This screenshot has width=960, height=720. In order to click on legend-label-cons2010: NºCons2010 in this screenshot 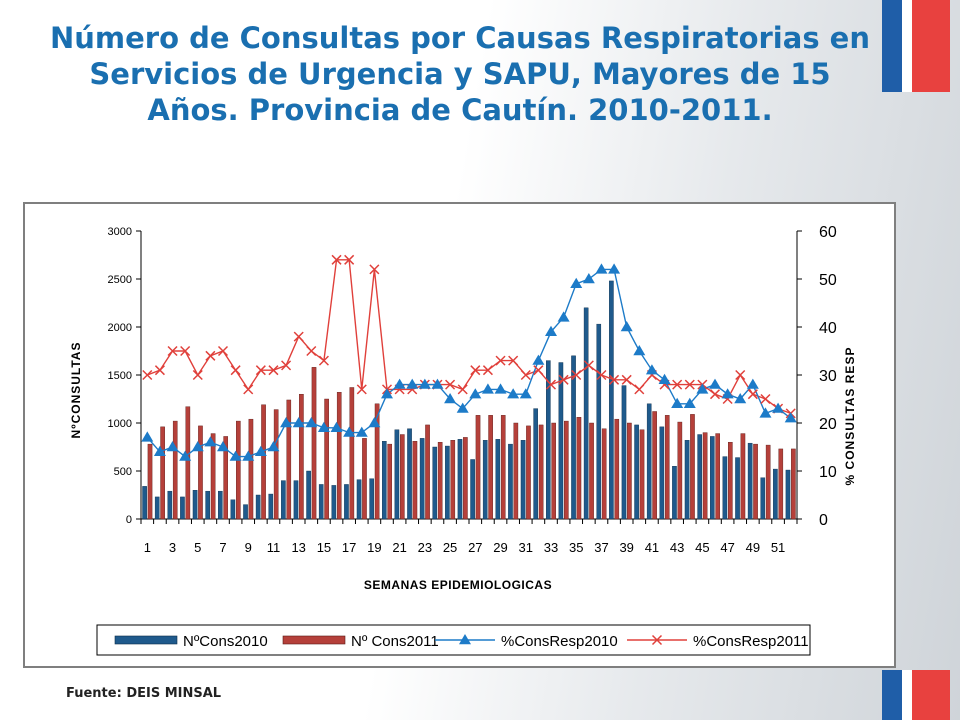, I will do `click(225, 641)`.